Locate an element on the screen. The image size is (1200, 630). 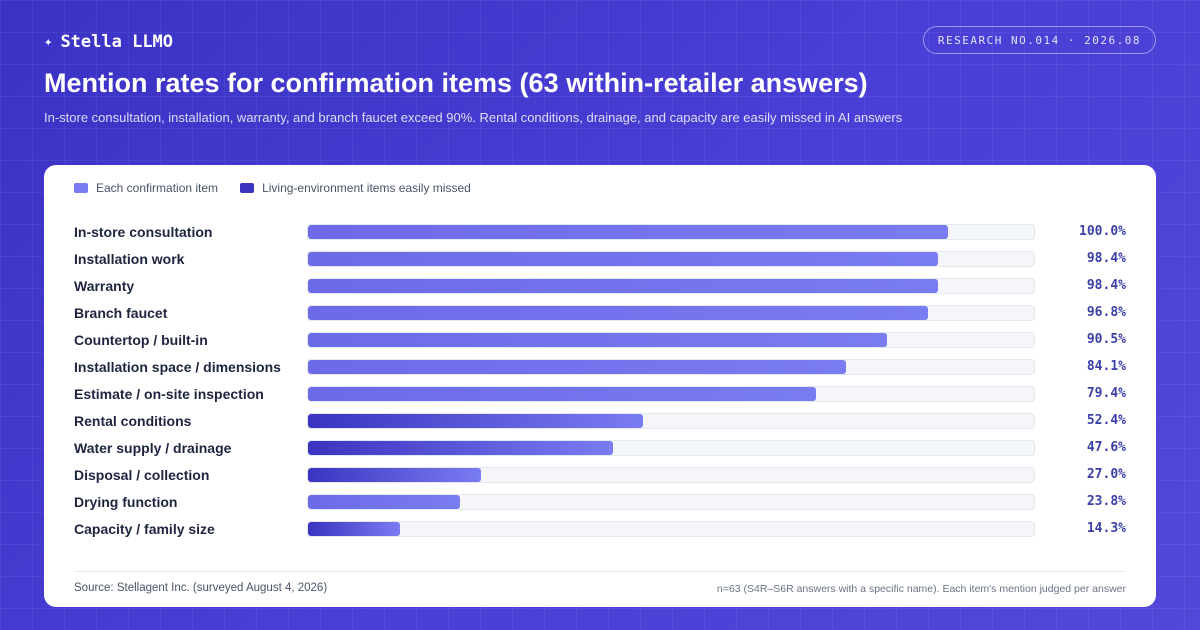
sparkle-icon: ✦ is located at coordinates (48, 42).